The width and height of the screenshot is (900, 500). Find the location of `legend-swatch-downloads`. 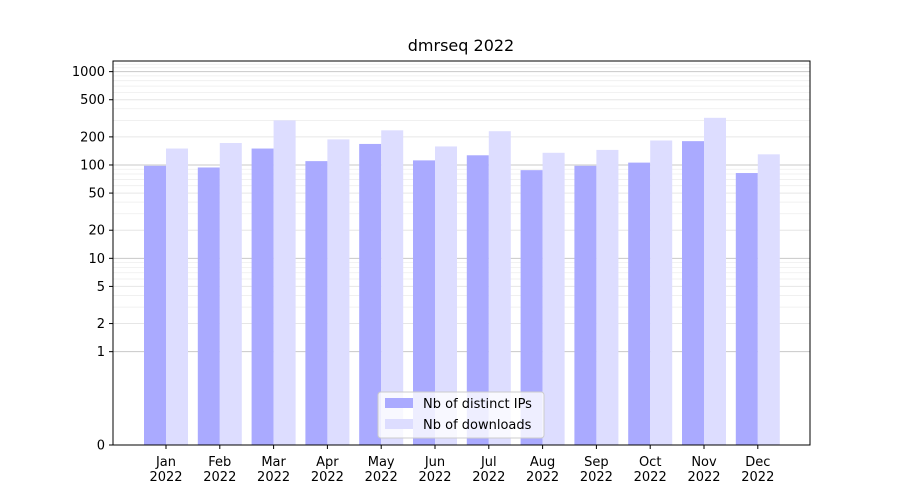

legend-swatch-downloads is located at coordinates (399, 424).